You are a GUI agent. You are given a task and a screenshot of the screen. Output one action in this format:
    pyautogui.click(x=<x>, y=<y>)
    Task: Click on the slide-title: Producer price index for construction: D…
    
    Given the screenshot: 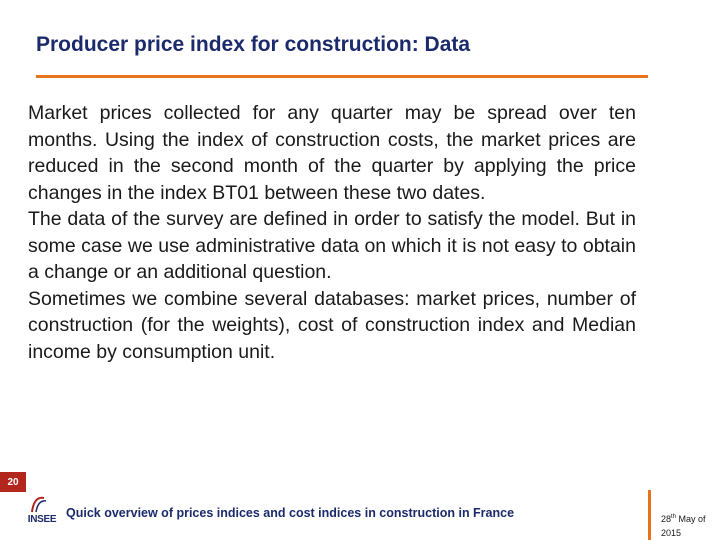 What is the action you would take?
    pyautogui.click(x=253, y=44)
    